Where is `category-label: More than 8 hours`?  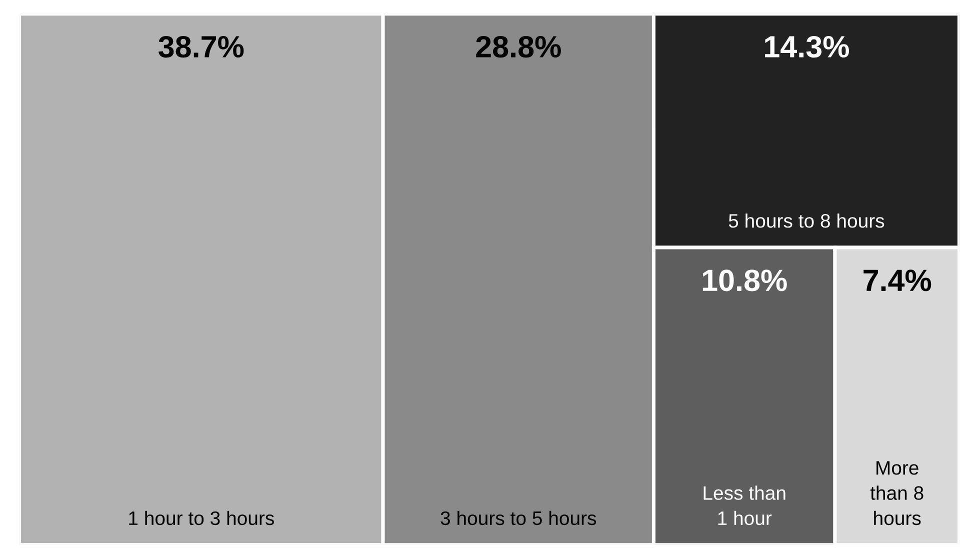
category-label: More than 8 hours is located at coordinates (897, 493).